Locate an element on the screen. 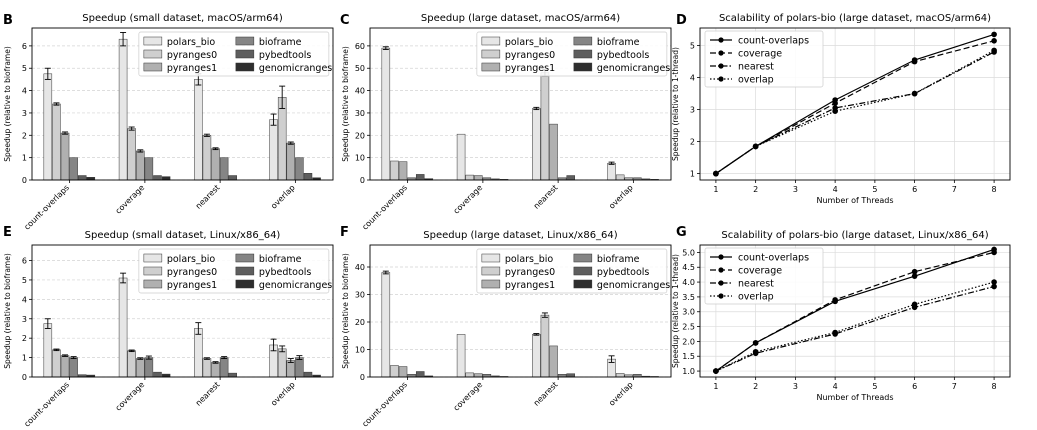  plot-frame is located at coordinates (855, 104).